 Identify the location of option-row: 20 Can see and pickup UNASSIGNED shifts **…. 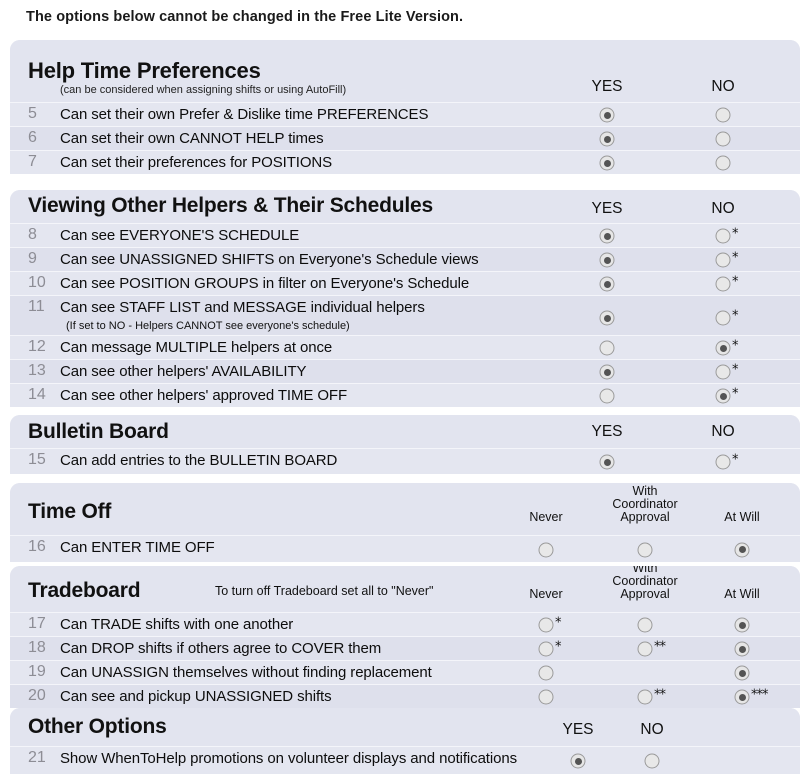
(405, 696).